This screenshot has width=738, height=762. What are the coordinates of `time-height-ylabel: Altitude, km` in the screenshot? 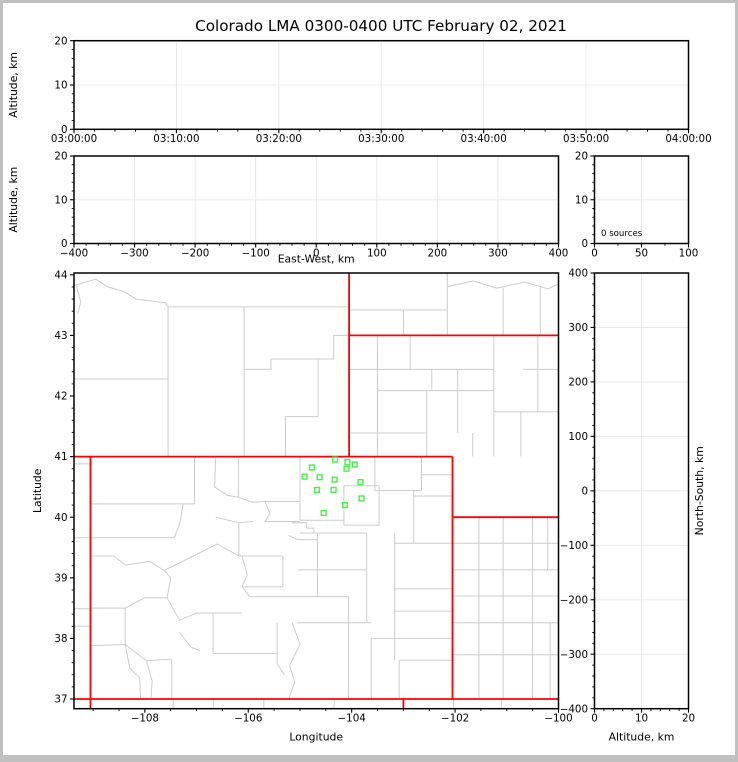 It's located at (13, 85).